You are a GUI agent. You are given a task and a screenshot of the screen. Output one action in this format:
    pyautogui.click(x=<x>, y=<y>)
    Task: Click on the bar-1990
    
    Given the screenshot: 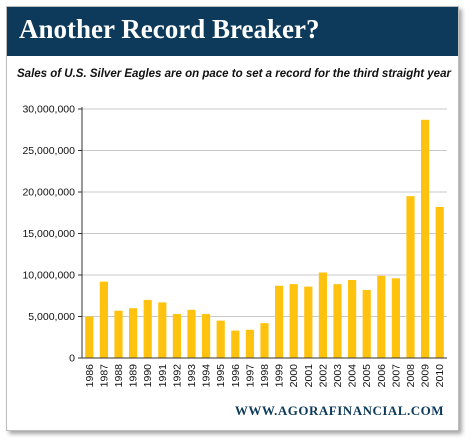 What is the action you would take?
    pyautogui.click(x=147, y=328)
    